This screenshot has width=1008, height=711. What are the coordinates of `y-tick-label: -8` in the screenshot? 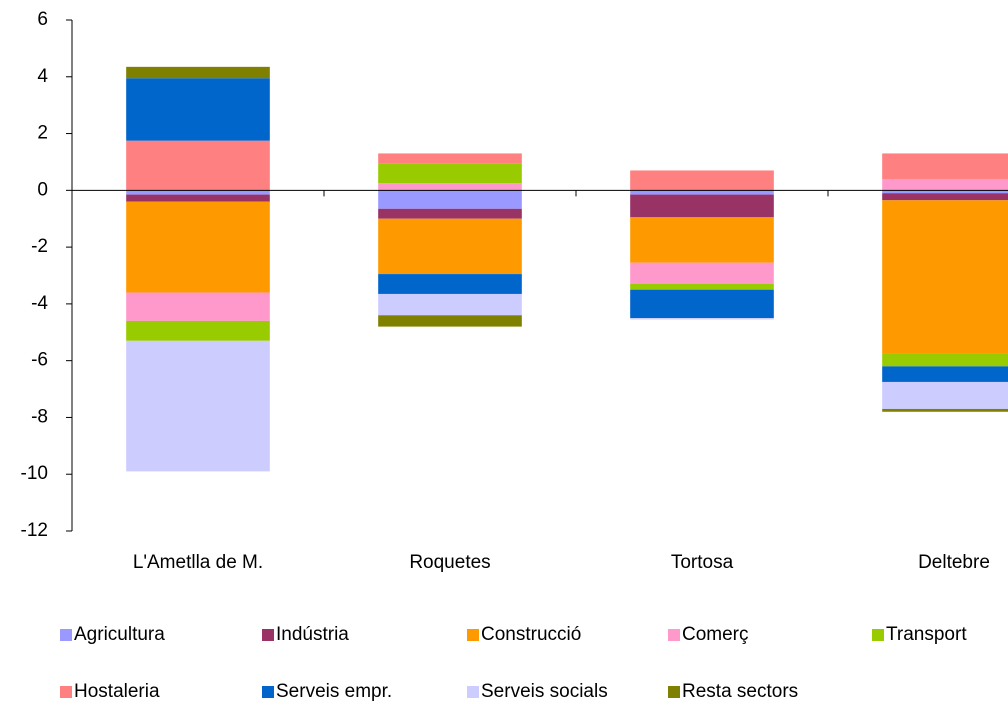 It's located at (39, 416).